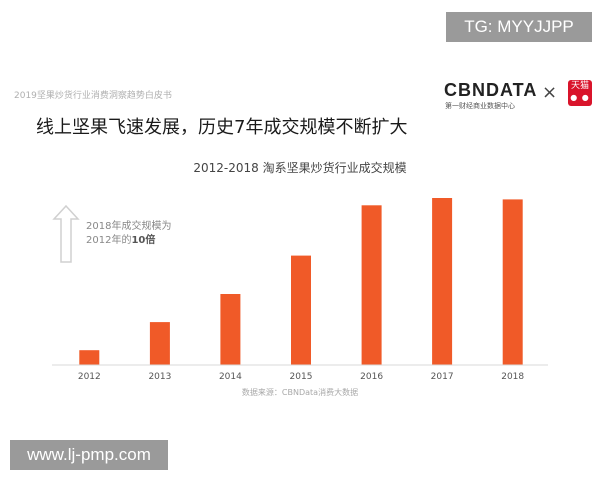  I want to click on growth-annotation: 2018年成交规模为 2012年的10倍, so click(128, 234).